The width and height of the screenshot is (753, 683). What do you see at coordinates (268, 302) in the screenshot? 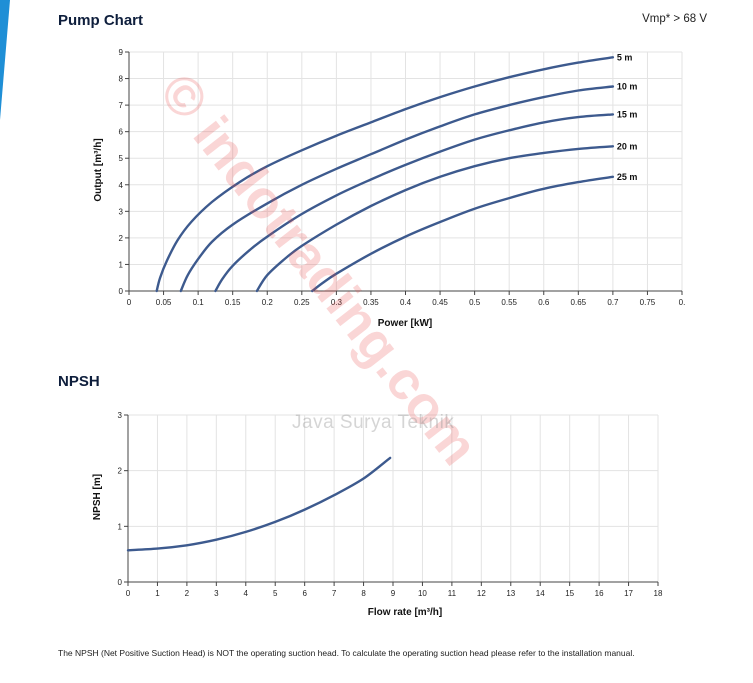
I see `x-tick-label: 0.2` at bounding box center [268, 302].